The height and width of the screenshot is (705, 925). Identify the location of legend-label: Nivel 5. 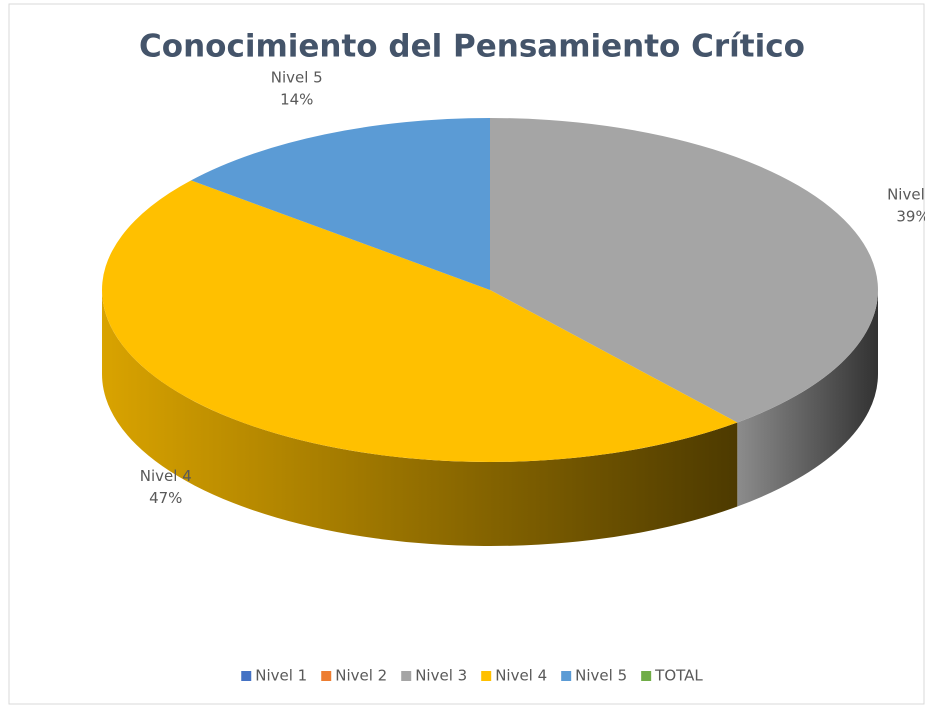
(601, 676).